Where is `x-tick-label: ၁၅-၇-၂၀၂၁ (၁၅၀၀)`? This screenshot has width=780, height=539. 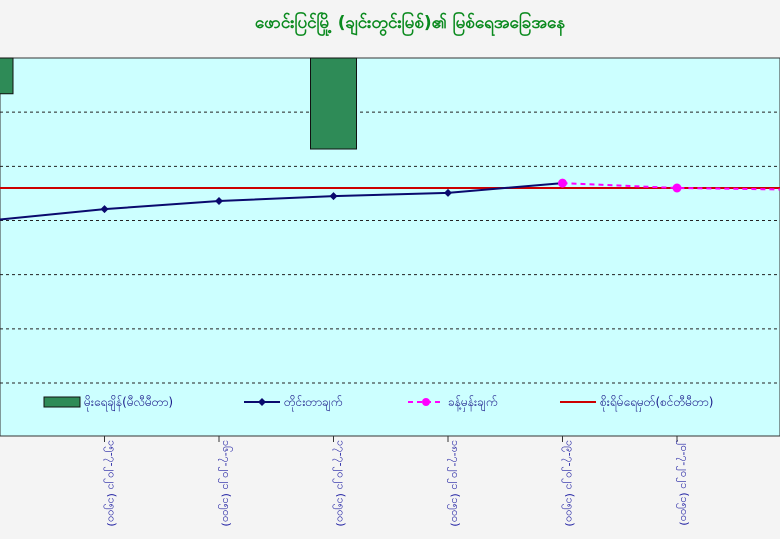
x-tick-label: ၁၅-၇-၂၀၂၁ (၁၅၀၀) is located at coordinates (111, 483).